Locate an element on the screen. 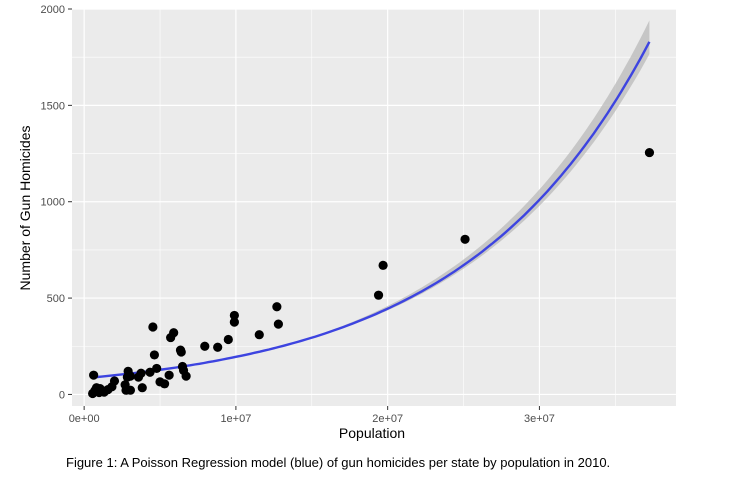 The image size is (732, 491). y-tick-label: 2000 is located at coordinates (53, 10).